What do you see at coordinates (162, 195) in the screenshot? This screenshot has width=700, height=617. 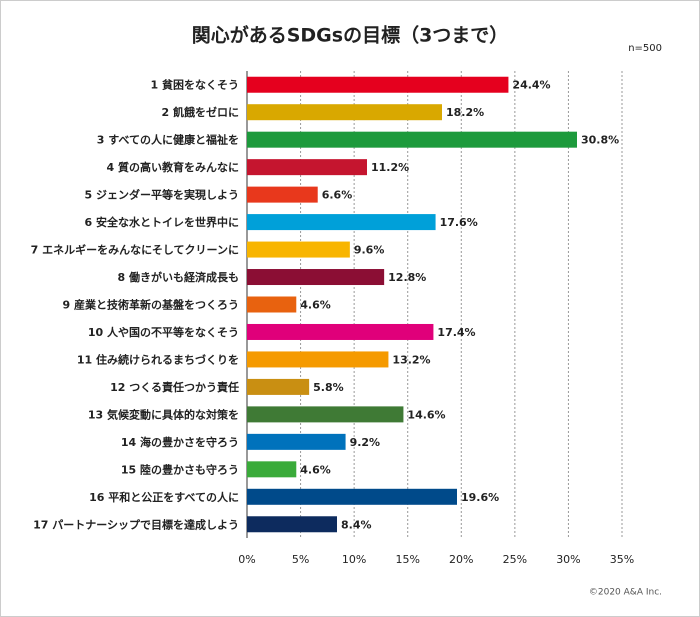 I see `y-tick-label: 5 ジェンダー平等を実現しよう` at bounding box center [162, 195].